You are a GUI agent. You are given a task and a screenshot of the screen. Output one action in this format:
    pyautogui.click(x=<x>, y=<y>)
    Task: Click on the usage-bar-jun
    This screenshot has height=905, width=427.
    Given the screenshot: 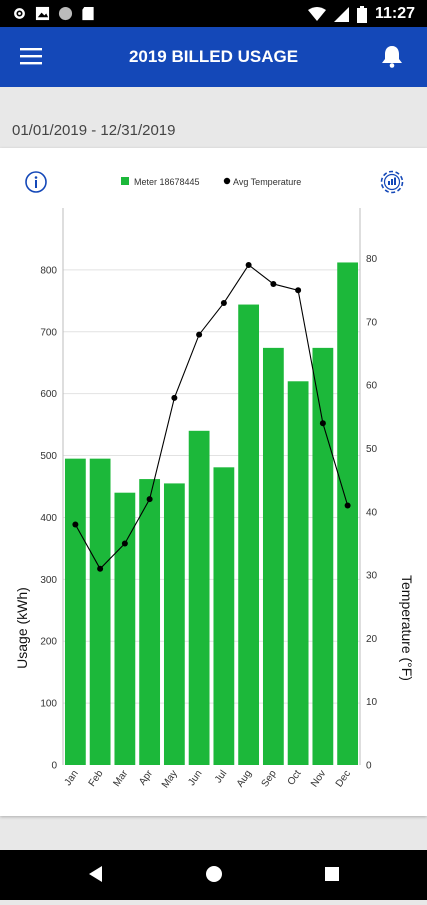 What is the action you would take?
    pyautogui.click(x=199, y=597)
    